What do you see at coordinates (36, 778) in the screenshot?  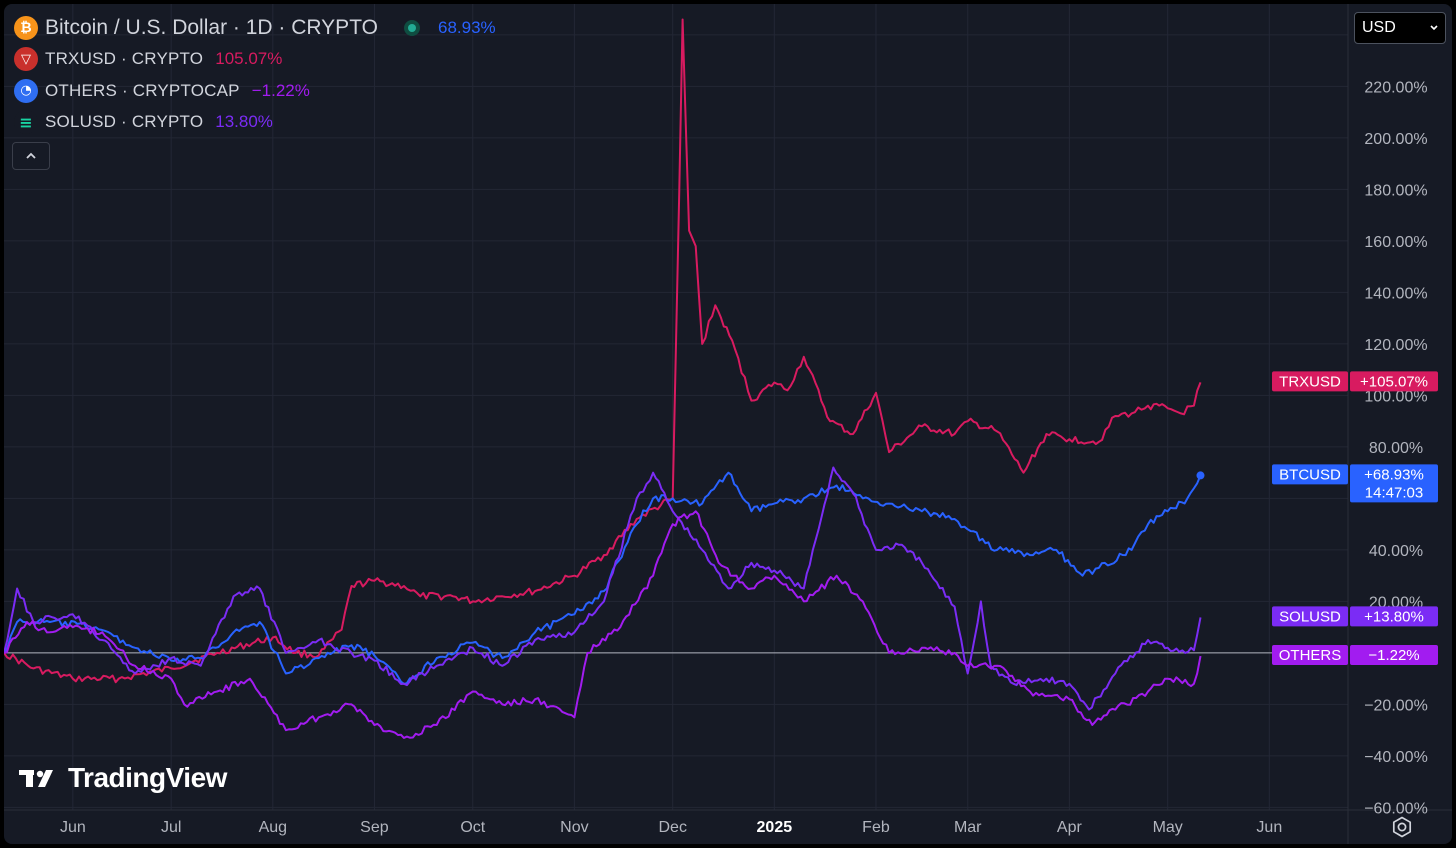 I see `tradingview-logo-icon` at bounding box center [36, 778].